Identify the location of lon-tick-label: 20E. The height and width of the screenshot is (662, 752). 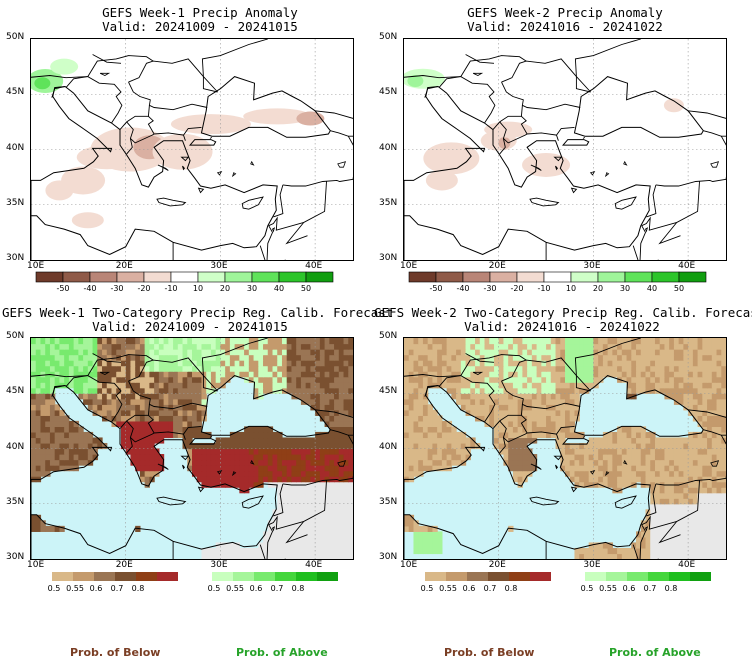
(124, 565).